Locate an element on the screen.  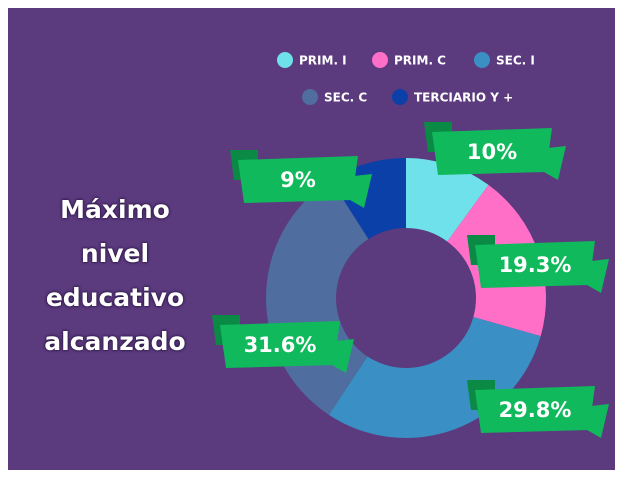
data-label: 9% is located at coordinates (298, 180).